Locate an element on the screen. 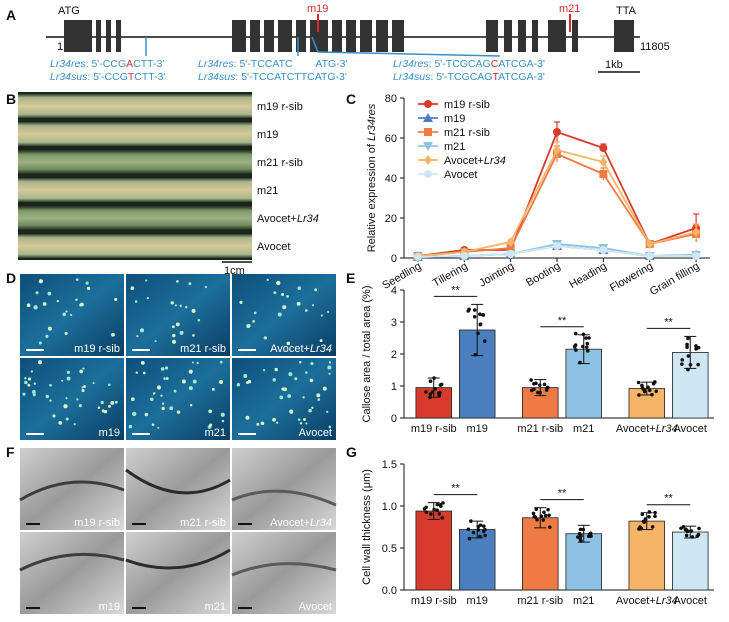 This screenshot has height=622, width=729. y-tick-label: 80 is located at coordinates (391, 99).